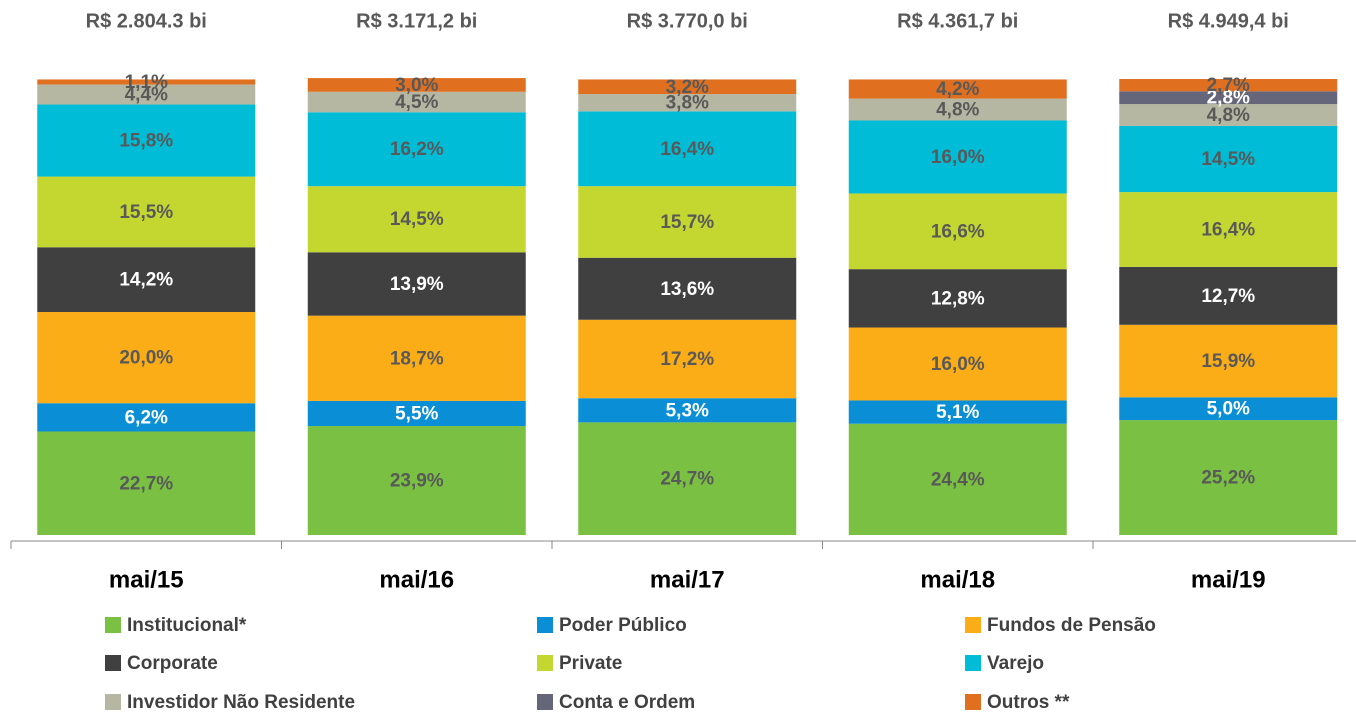 The image size is (1356, 716). I want to click on legend-label: Varejo, so click(1015, 663).